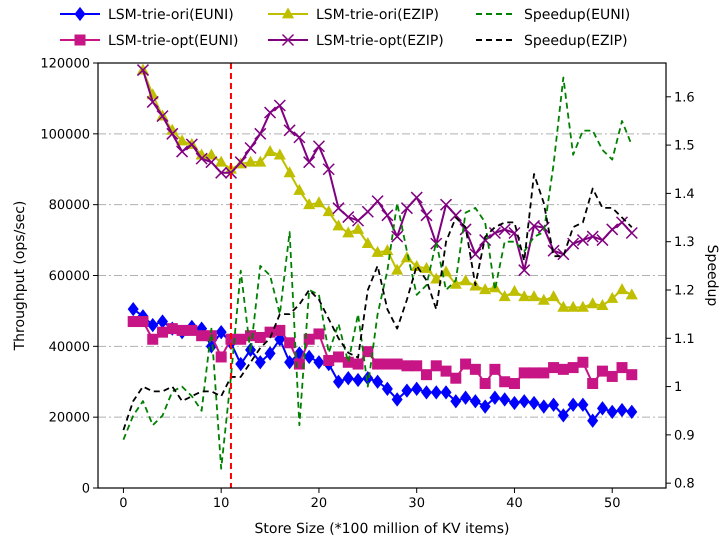 This screenshot has width=726, height=541. Describe the element at coordinates (20, 276) in the screenshot. I see `y-axis-title: Throughput (ops/sec)` at that location.